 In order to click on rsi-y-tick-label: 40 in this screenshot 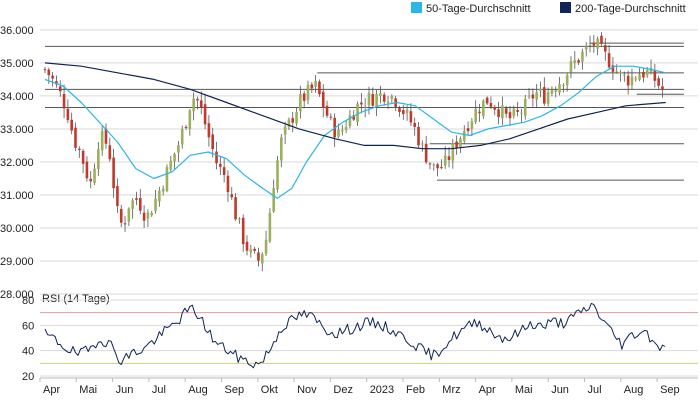, I will do `click(28, 352)`.